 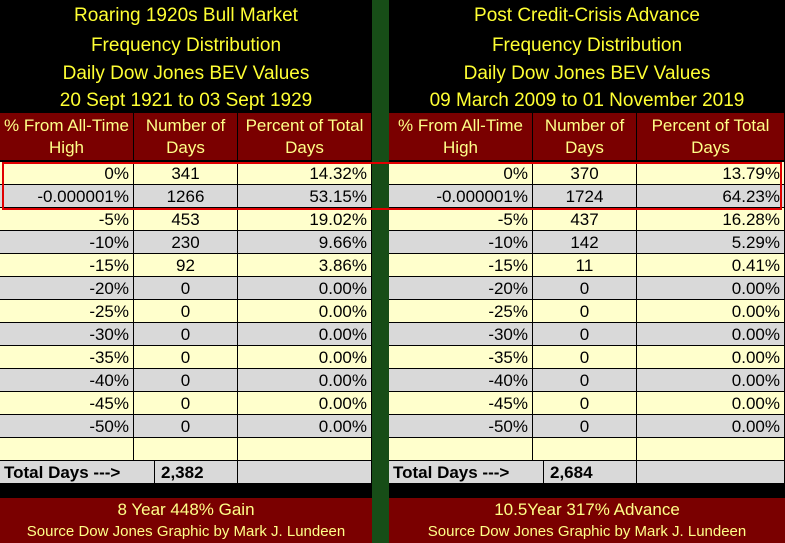 I want to click on totals-row: Total Days ---> 2,382, so click(x=186, y=472).